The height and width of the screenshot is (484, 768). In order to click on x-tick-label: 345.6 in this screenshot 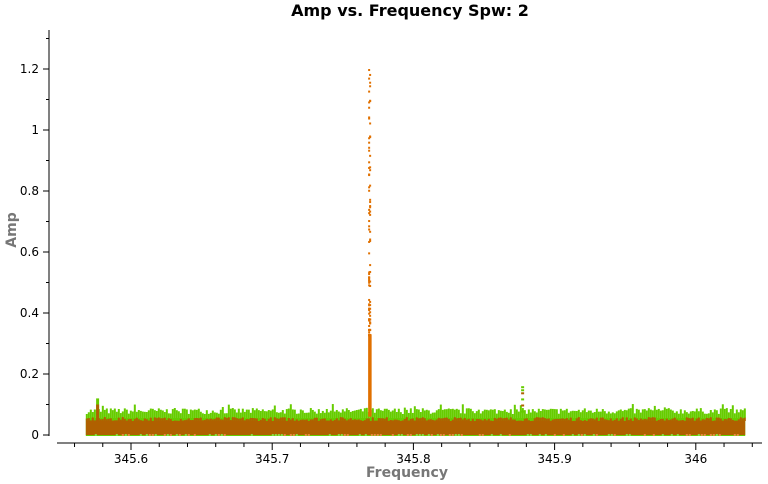, I will do `click(131, 459)`.